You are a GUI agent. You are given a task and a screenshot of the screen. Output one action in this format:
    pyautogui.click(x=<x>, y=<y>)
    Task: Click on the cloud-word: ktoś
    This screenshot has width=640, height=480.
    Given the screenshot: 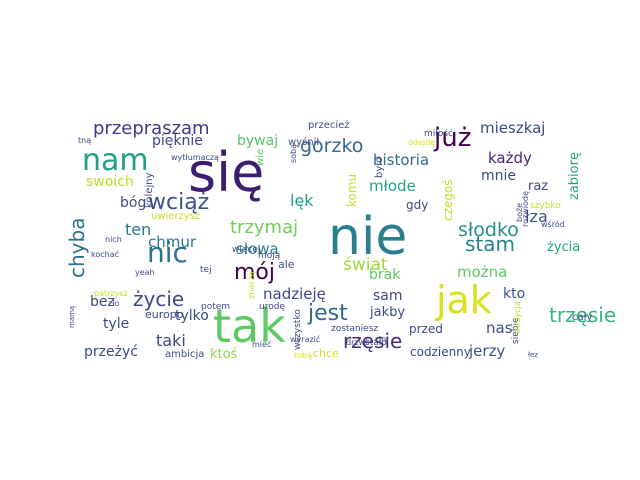 What is the action you would take?
    pyautogui.click(x=224, y=354)
    